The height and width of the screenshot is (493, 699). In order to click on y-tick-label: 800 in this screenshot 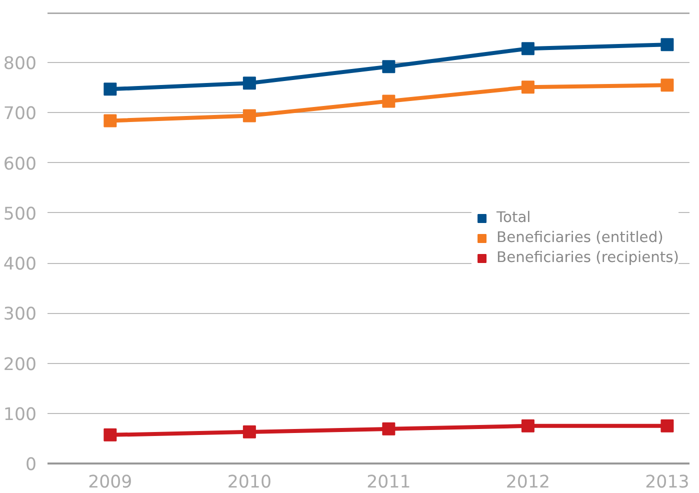, I will do `click(20, 64)`.